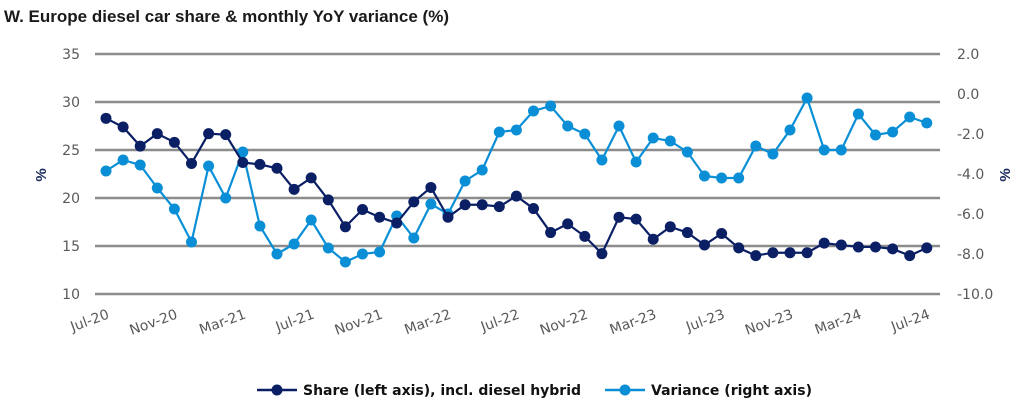 The height and width of the screenshot is (403, 1024). What do you see at coordinates (427, 323) in the screenshot?
I see `x-tick-label: Mar-22` at bounding box center [427, 323].